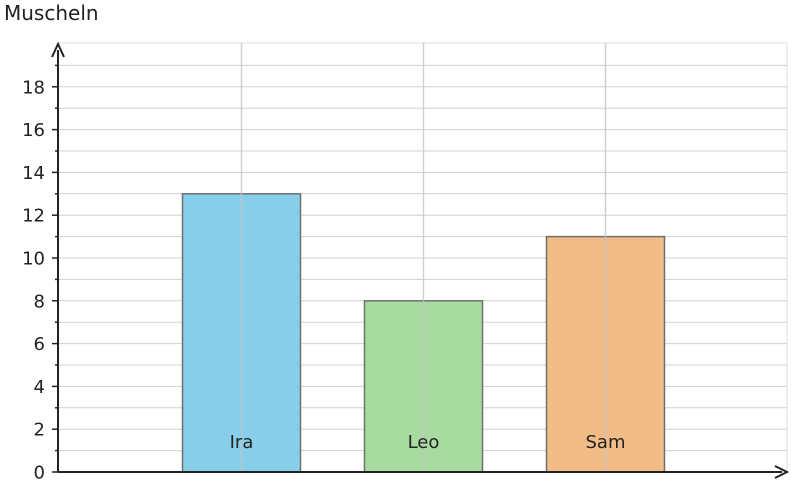 The image size is (791, 486). Describe the element at coordinates (33, 130) in the screenshot. I see `y-tick-label: 16` at that location.